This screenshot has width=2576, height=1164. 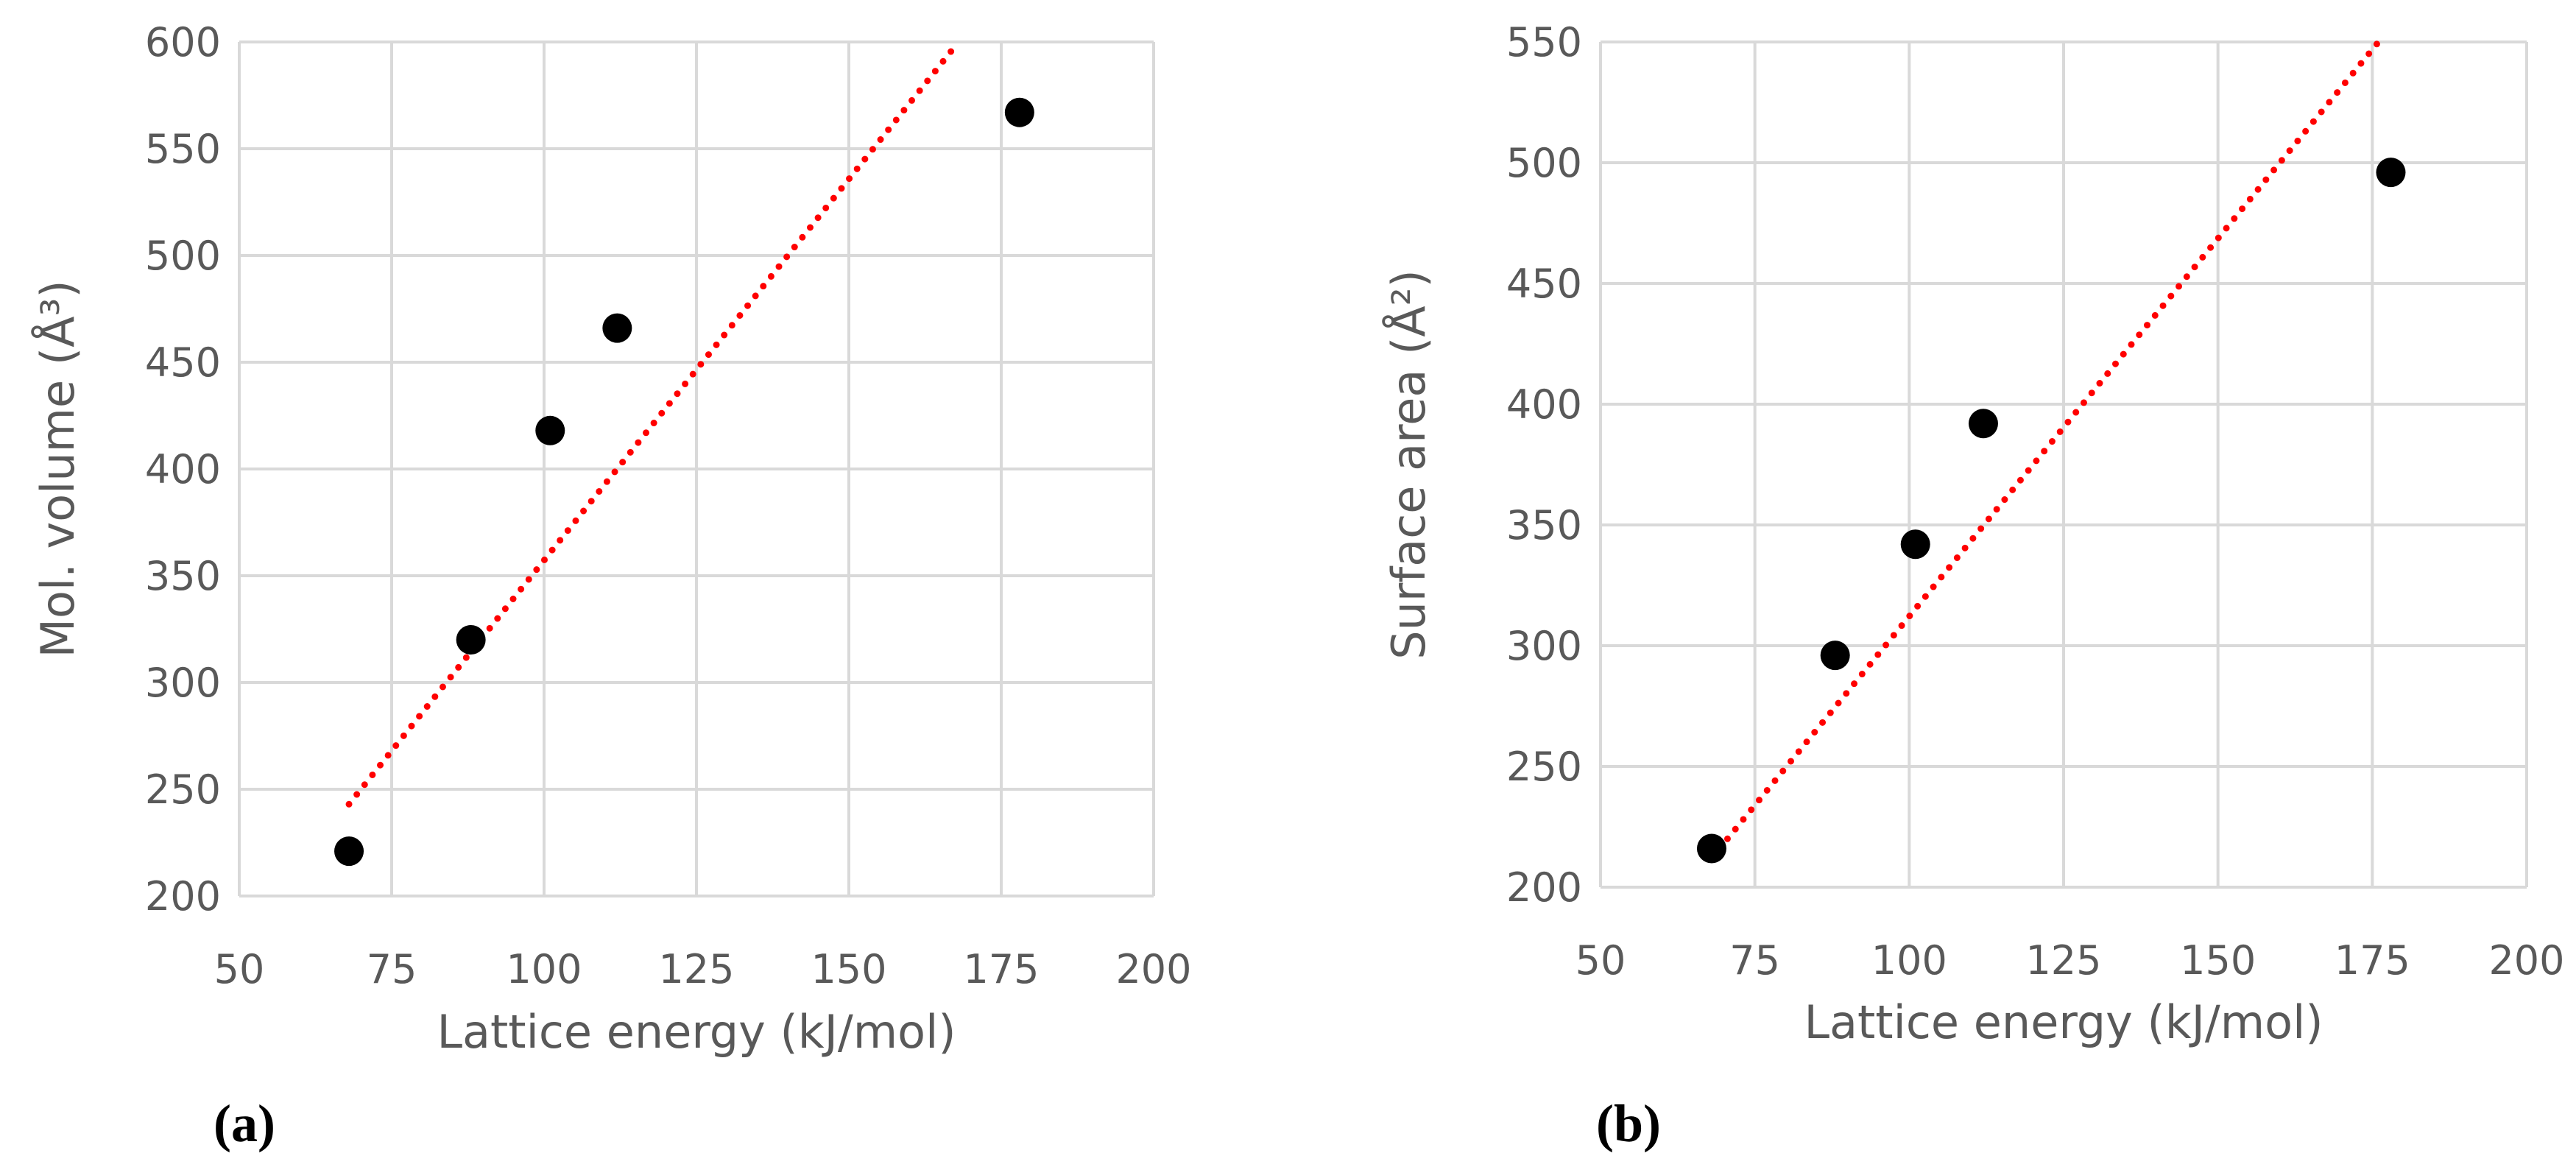 I want to click on panel-label: (b), so click(x=1628, y=1123).